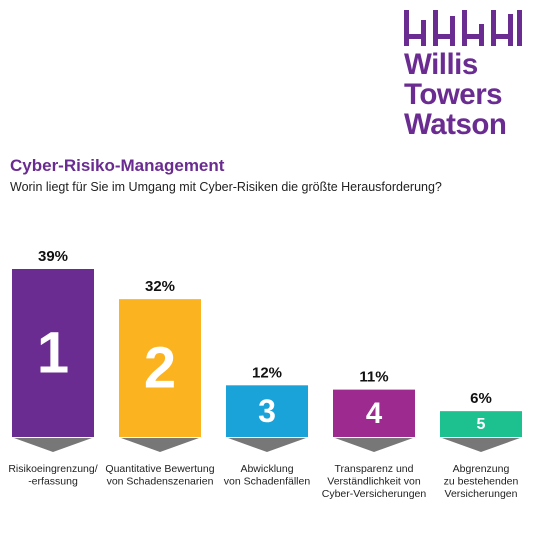 This screenshot has width=540, height=540. I want to click on brand-name-line-2: Towers, so click(453, 94).